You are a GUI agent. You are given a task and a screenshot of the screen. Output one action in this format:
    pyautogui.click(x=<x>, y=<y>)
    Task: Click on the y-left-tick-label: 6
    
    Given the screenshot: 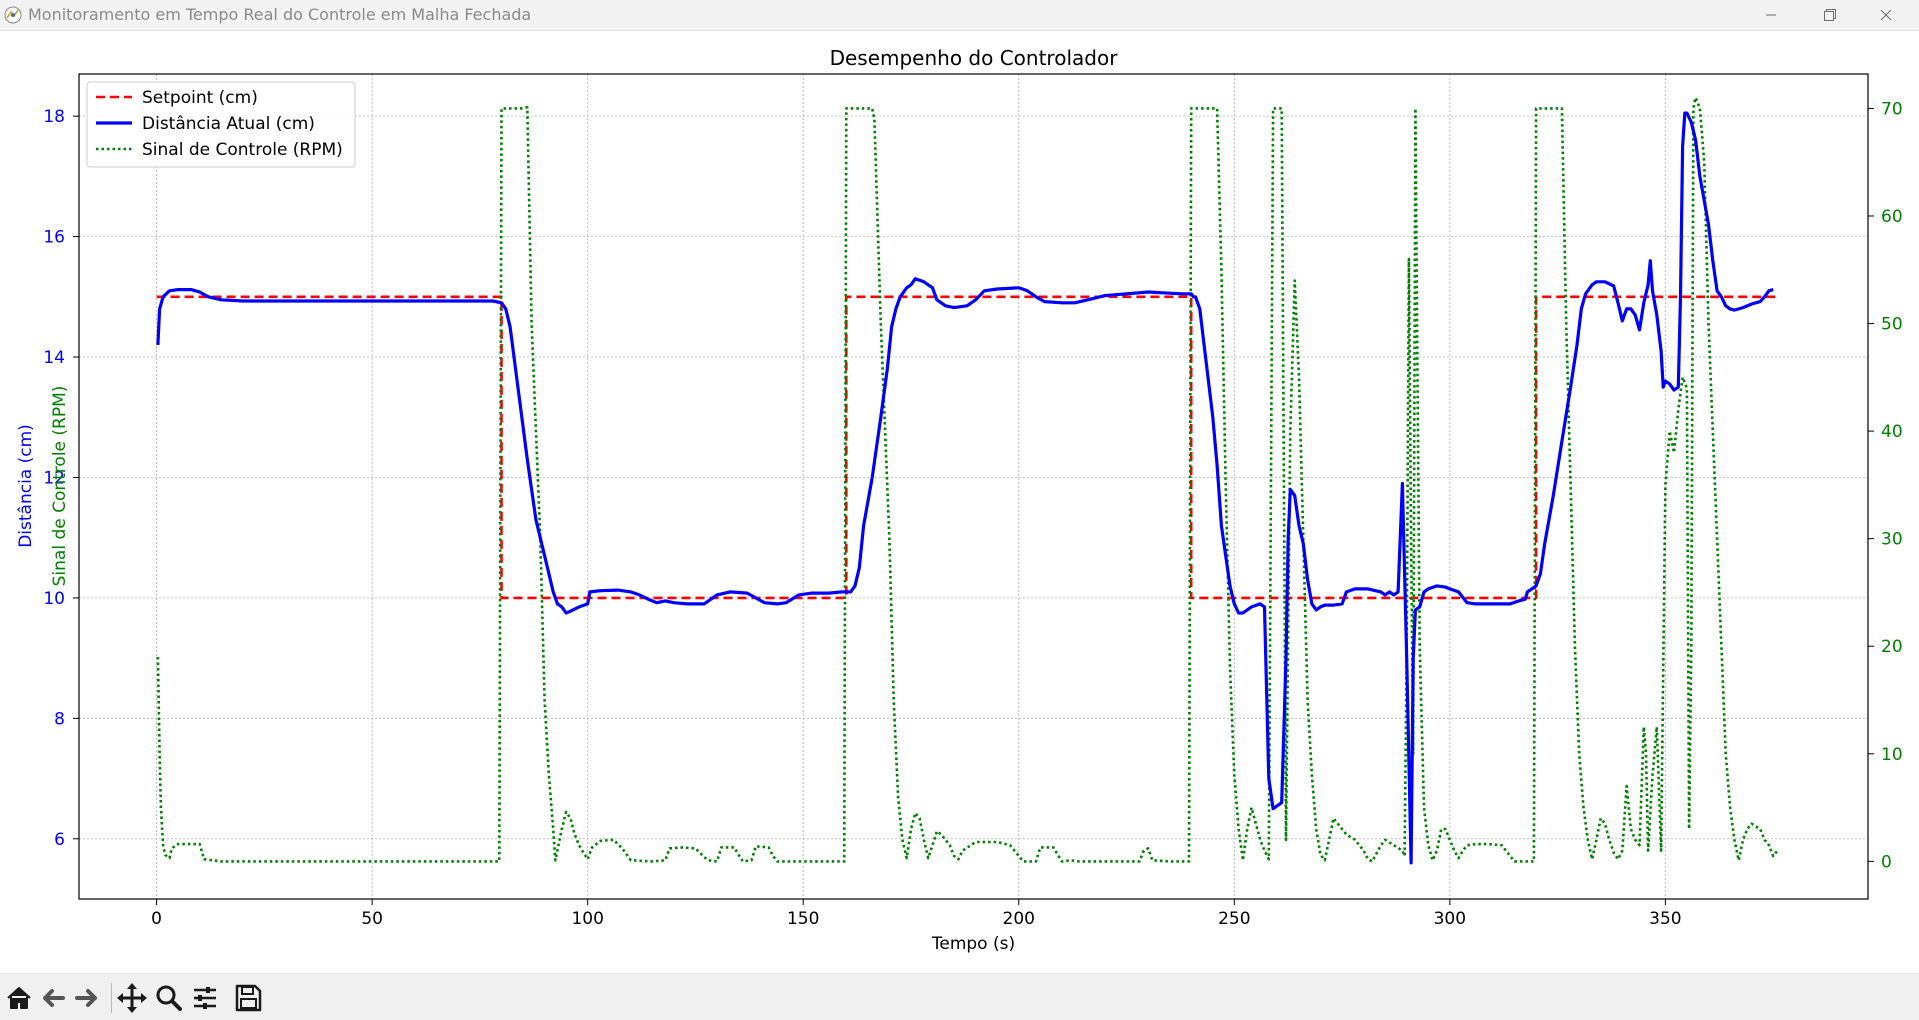 What is the action you would take?
    pyautogui.click(x=59, y=840)
    